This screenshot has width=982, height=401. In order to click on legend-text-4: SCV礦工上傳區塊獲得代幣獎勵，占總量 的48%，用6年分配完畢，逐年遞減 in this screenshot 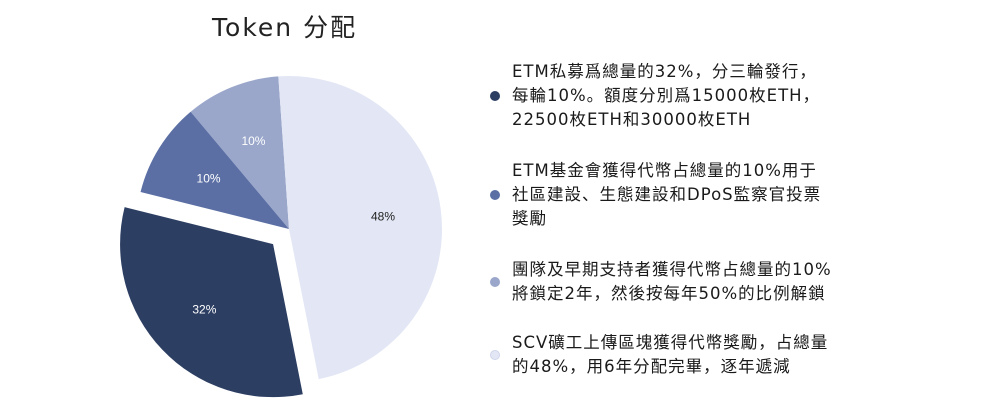, I will do `click(670, 355)`.